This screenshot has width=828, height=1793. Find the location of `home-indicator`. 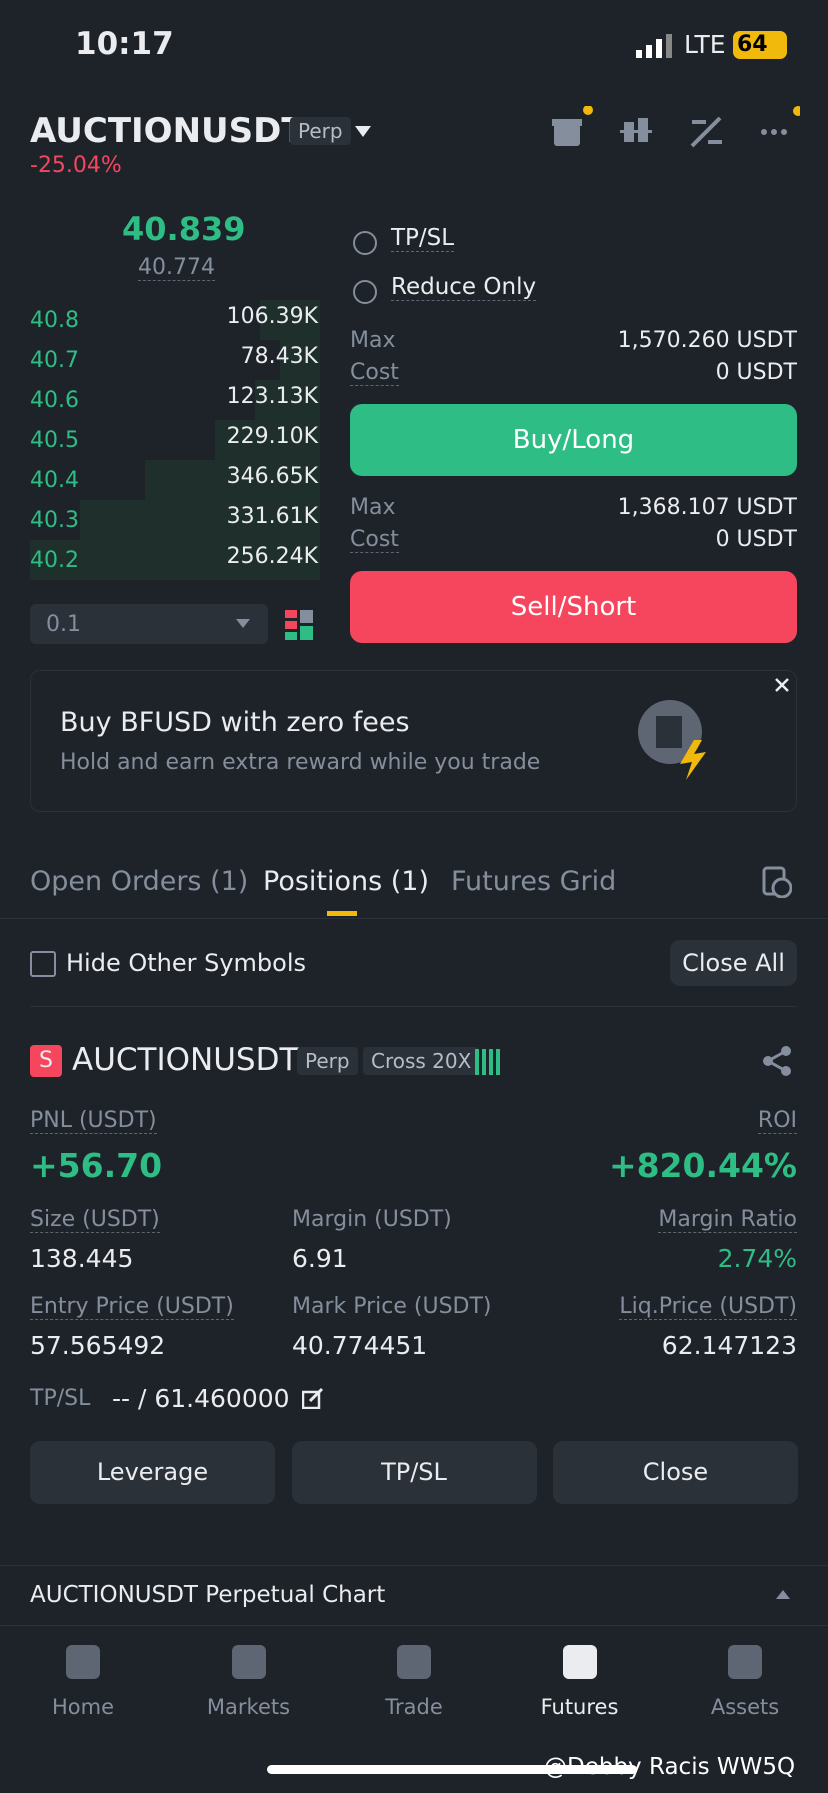

home-indicator is located at coordinates (452, 1769).